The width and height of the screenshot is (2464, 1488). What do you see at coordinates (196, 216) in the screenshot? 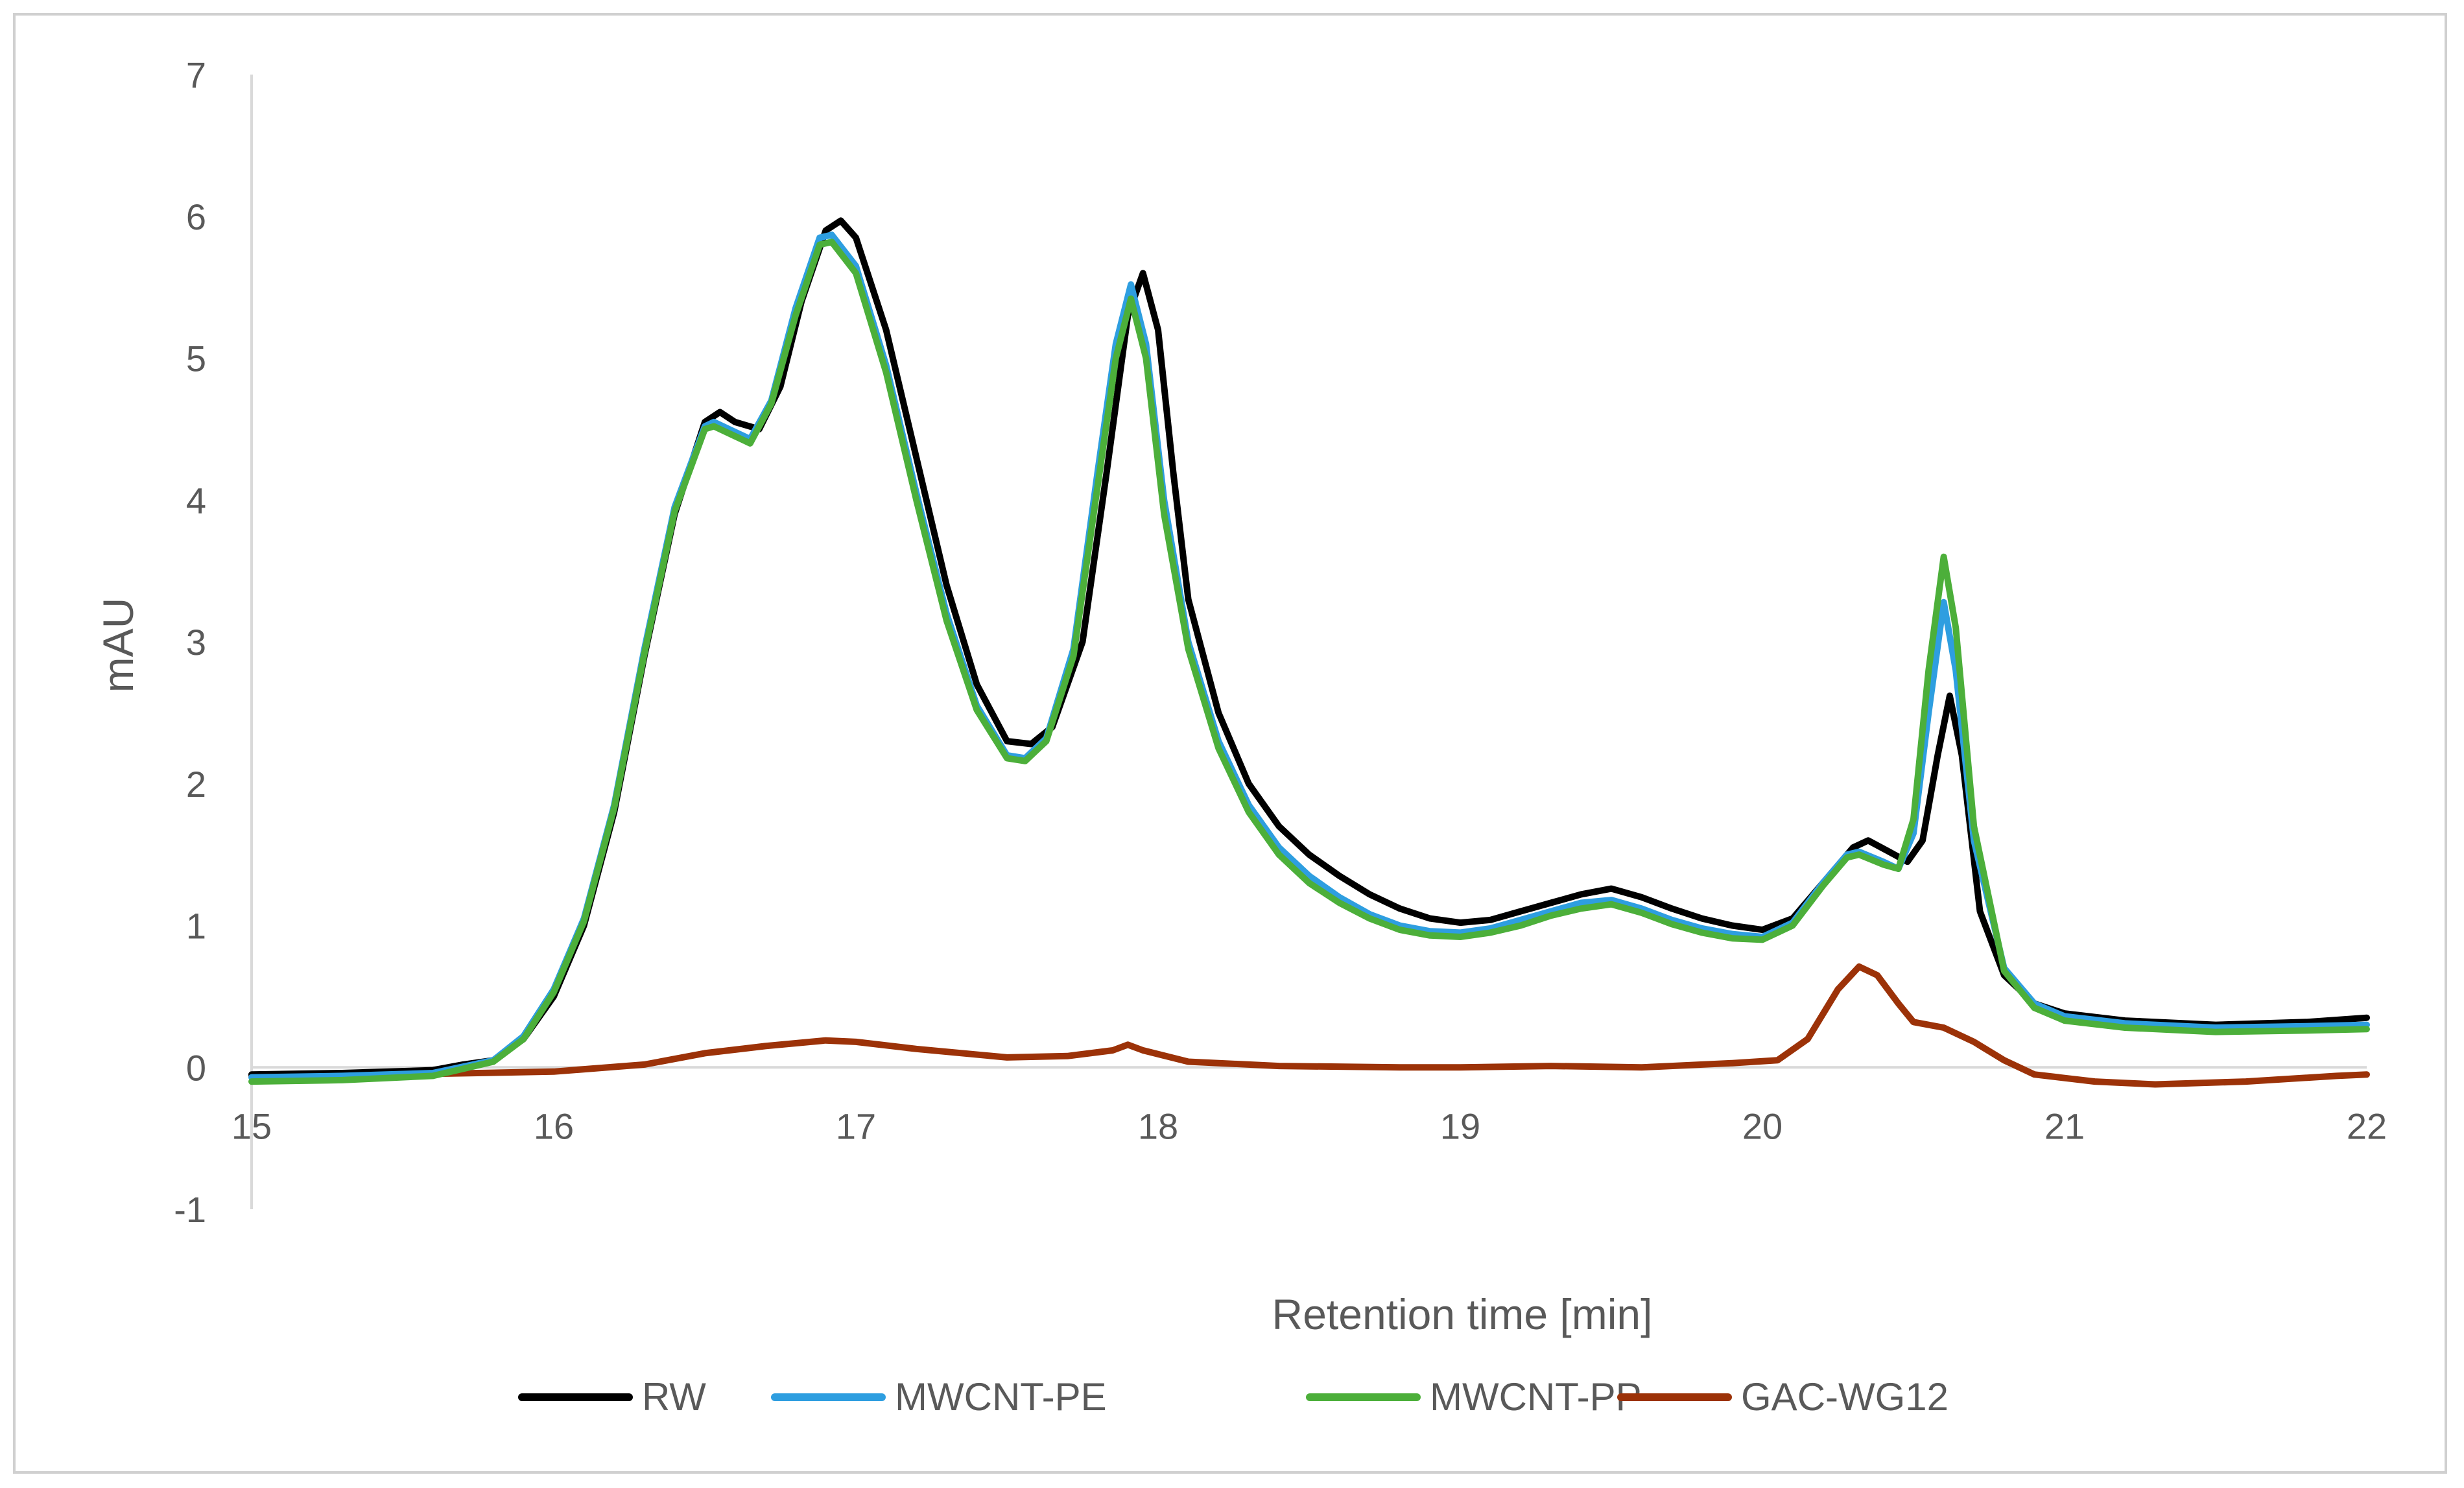
I see `y-tick-label: 6` at bounding box center [196, 216].